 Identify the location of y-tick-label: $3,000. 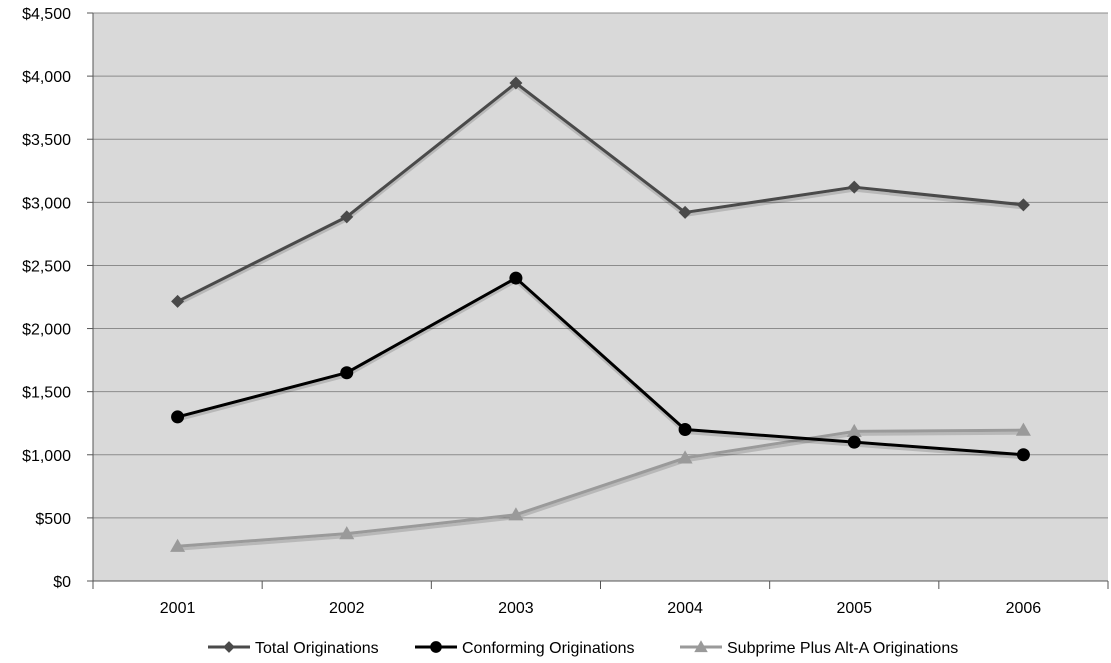
(46, 203).